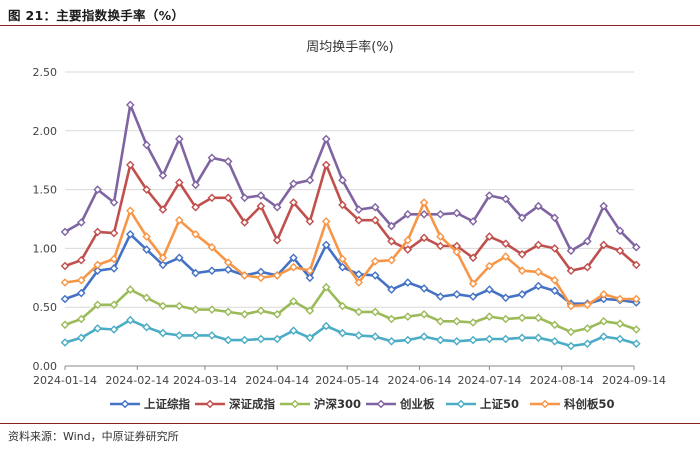 The image size is (700, 452). What do you see at coordinates (362, 404) in the screenshot?
I see `legend: 上证综指 深证成指 沪深300 创业板 上证50 科创板50` at bounding box center [362, 404].